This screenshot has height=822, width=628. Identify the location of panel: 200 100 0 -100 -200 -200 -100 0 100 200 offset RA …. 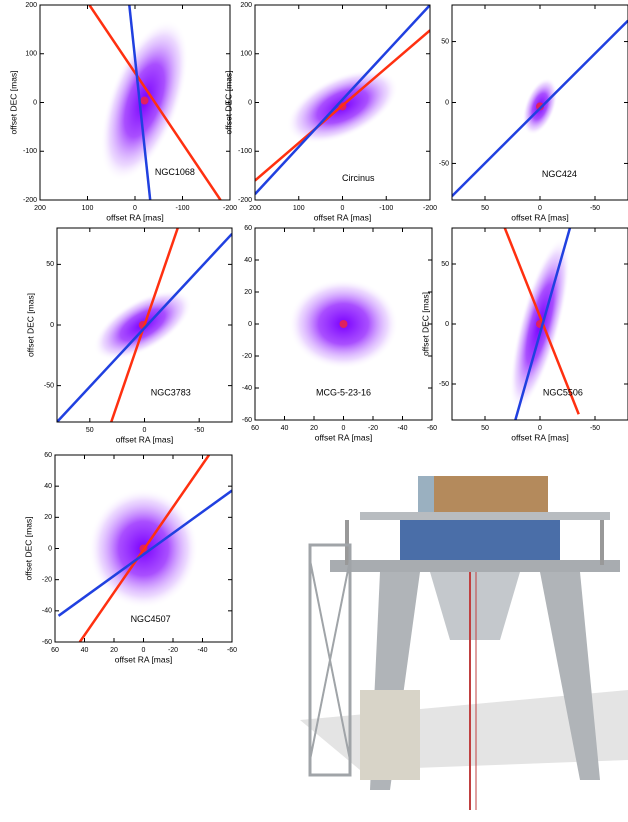
(122, 112).